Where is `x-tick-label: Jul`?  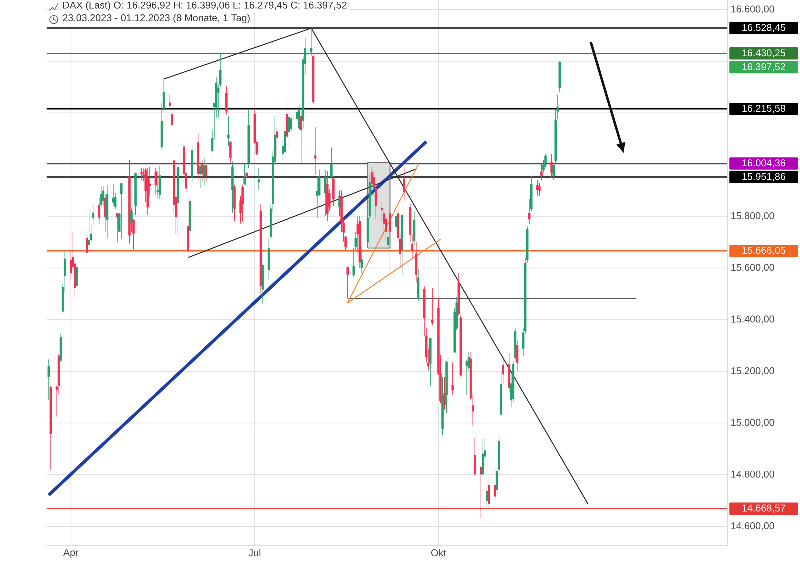 x-tick-label: Jul is located at coordinates (254, 553).